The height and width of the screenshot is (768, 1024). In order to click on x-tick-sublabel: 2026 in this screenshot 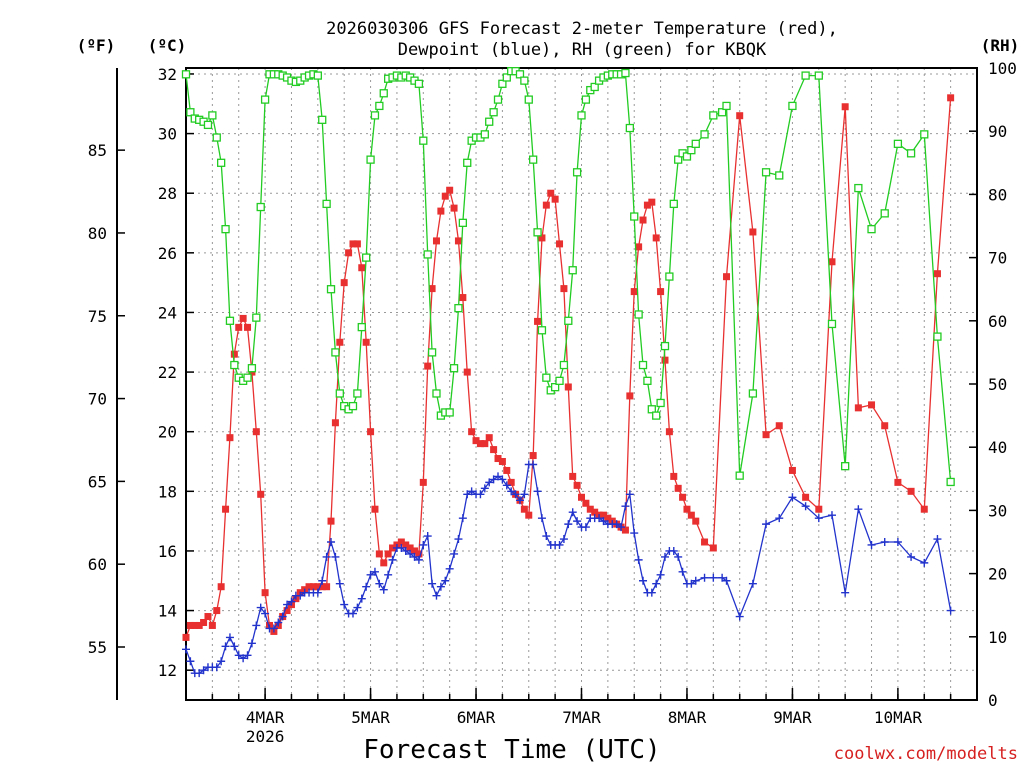, I will do `click(265, 736)`.